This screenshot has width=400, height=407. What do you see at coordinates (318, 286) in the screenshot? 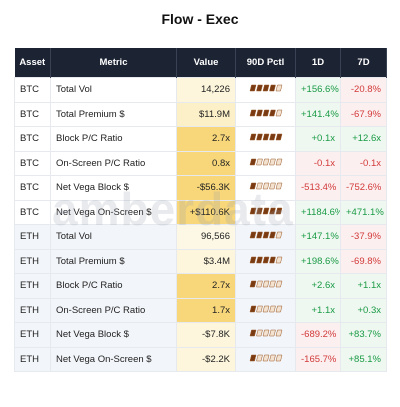
I see `change-cell: +2.6x` at bounding box center [318, 286].